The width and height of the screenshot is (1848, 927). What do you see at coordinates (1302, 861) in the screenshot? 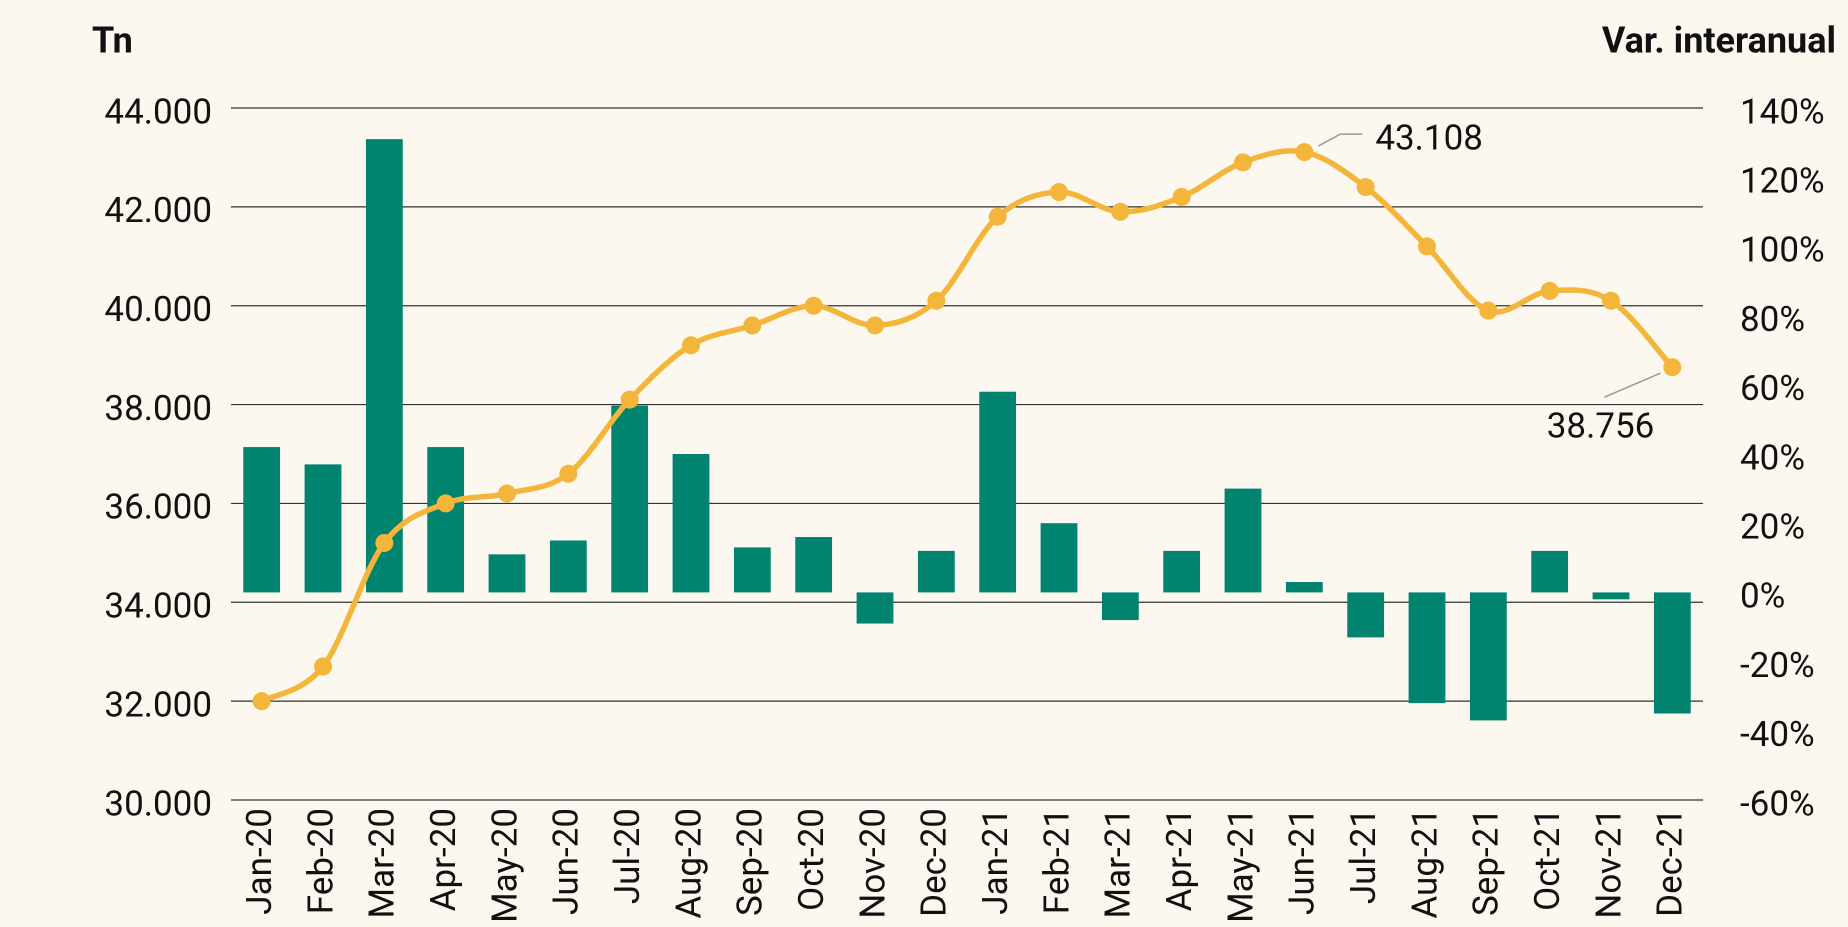
I see `x-tick-label: Jun-21` at bounding box center [1302, 861].